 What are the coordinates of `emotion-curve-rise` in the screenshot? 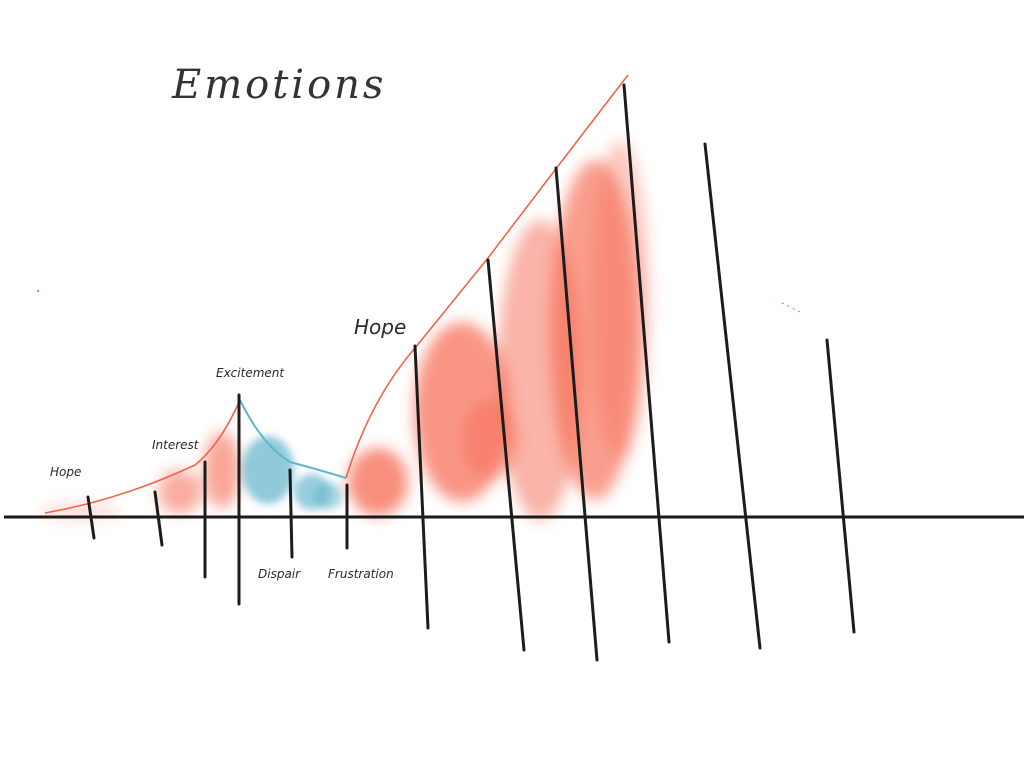 It's located at (142, 456).